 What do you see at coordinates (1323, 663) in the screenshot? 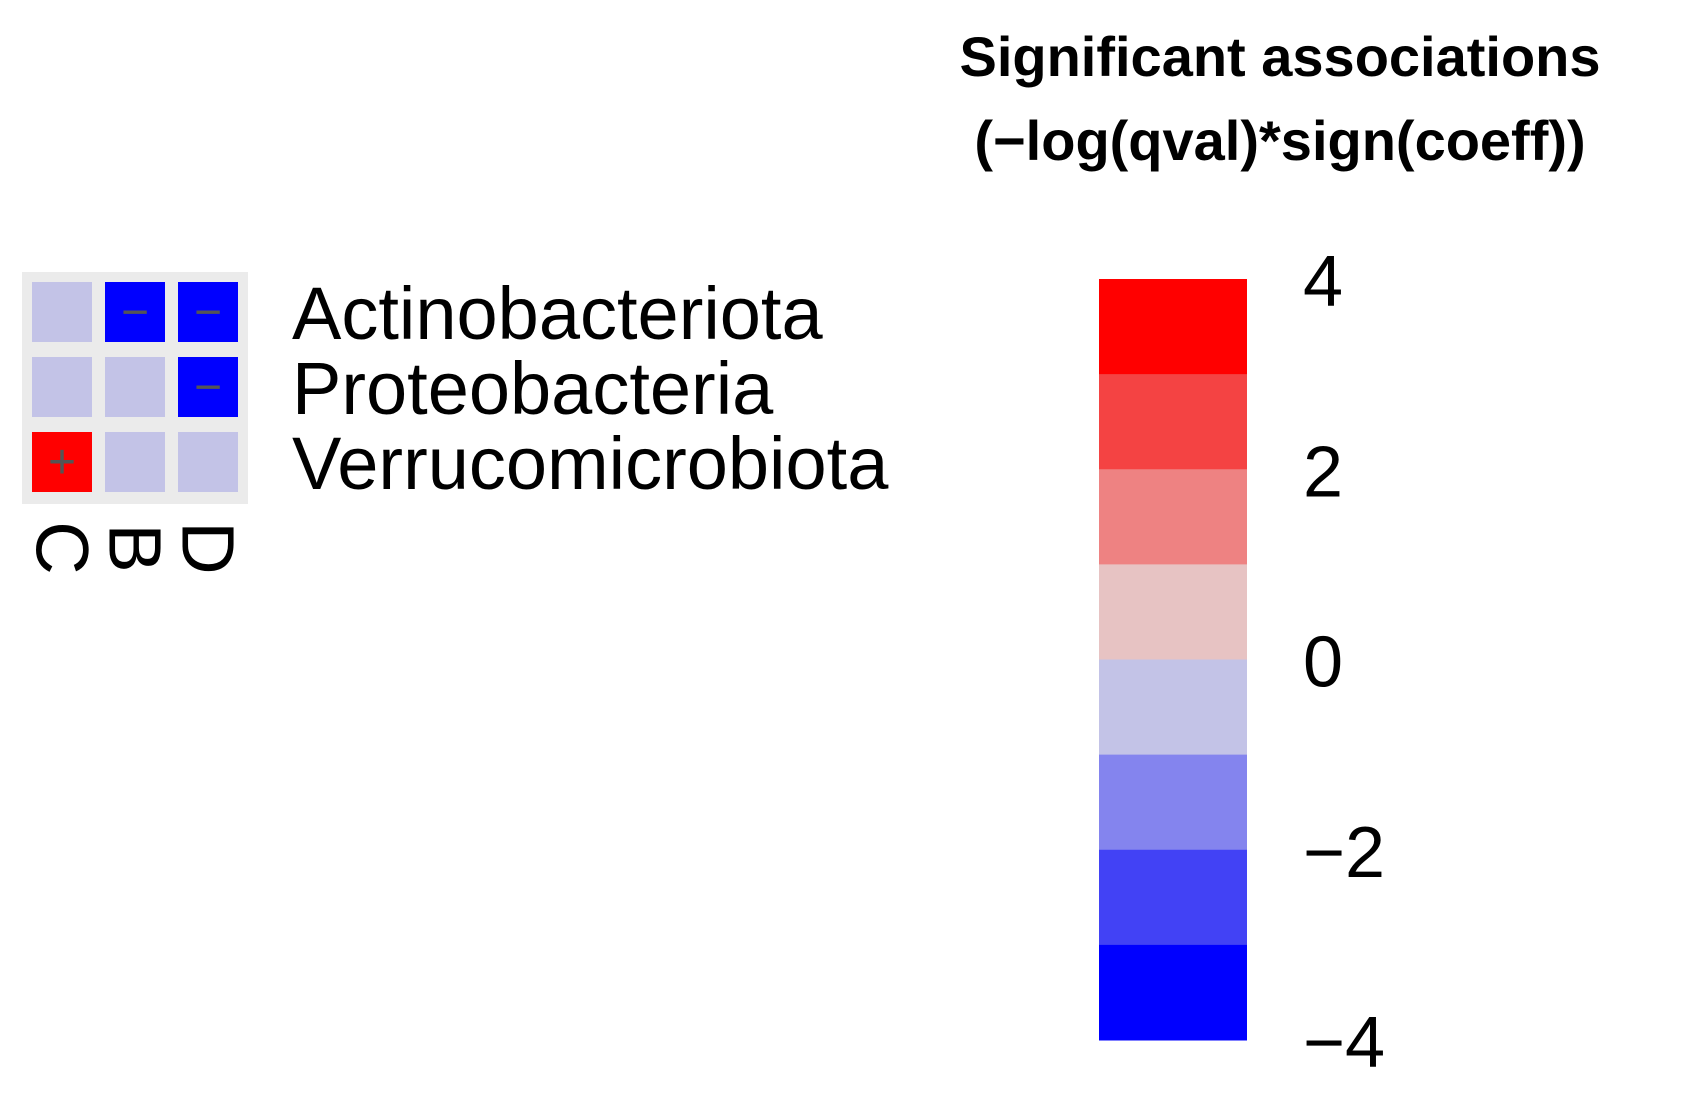
I see `legend-tick-label: 0` at bounding box center [1323, 663].